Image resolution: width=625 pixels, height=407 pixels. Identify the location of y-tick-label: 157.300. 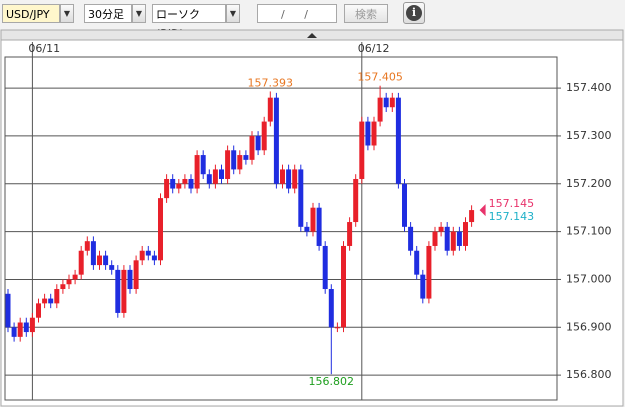
(589, 135).